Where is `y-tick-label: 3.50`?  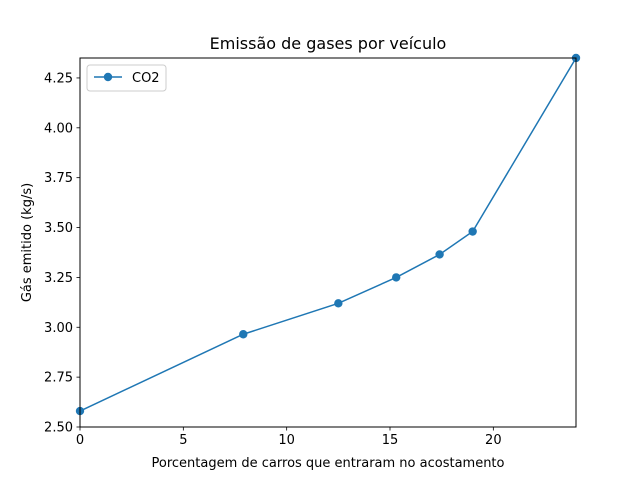 y-tick-label: 3.50 is located at coordinates (58, 228).